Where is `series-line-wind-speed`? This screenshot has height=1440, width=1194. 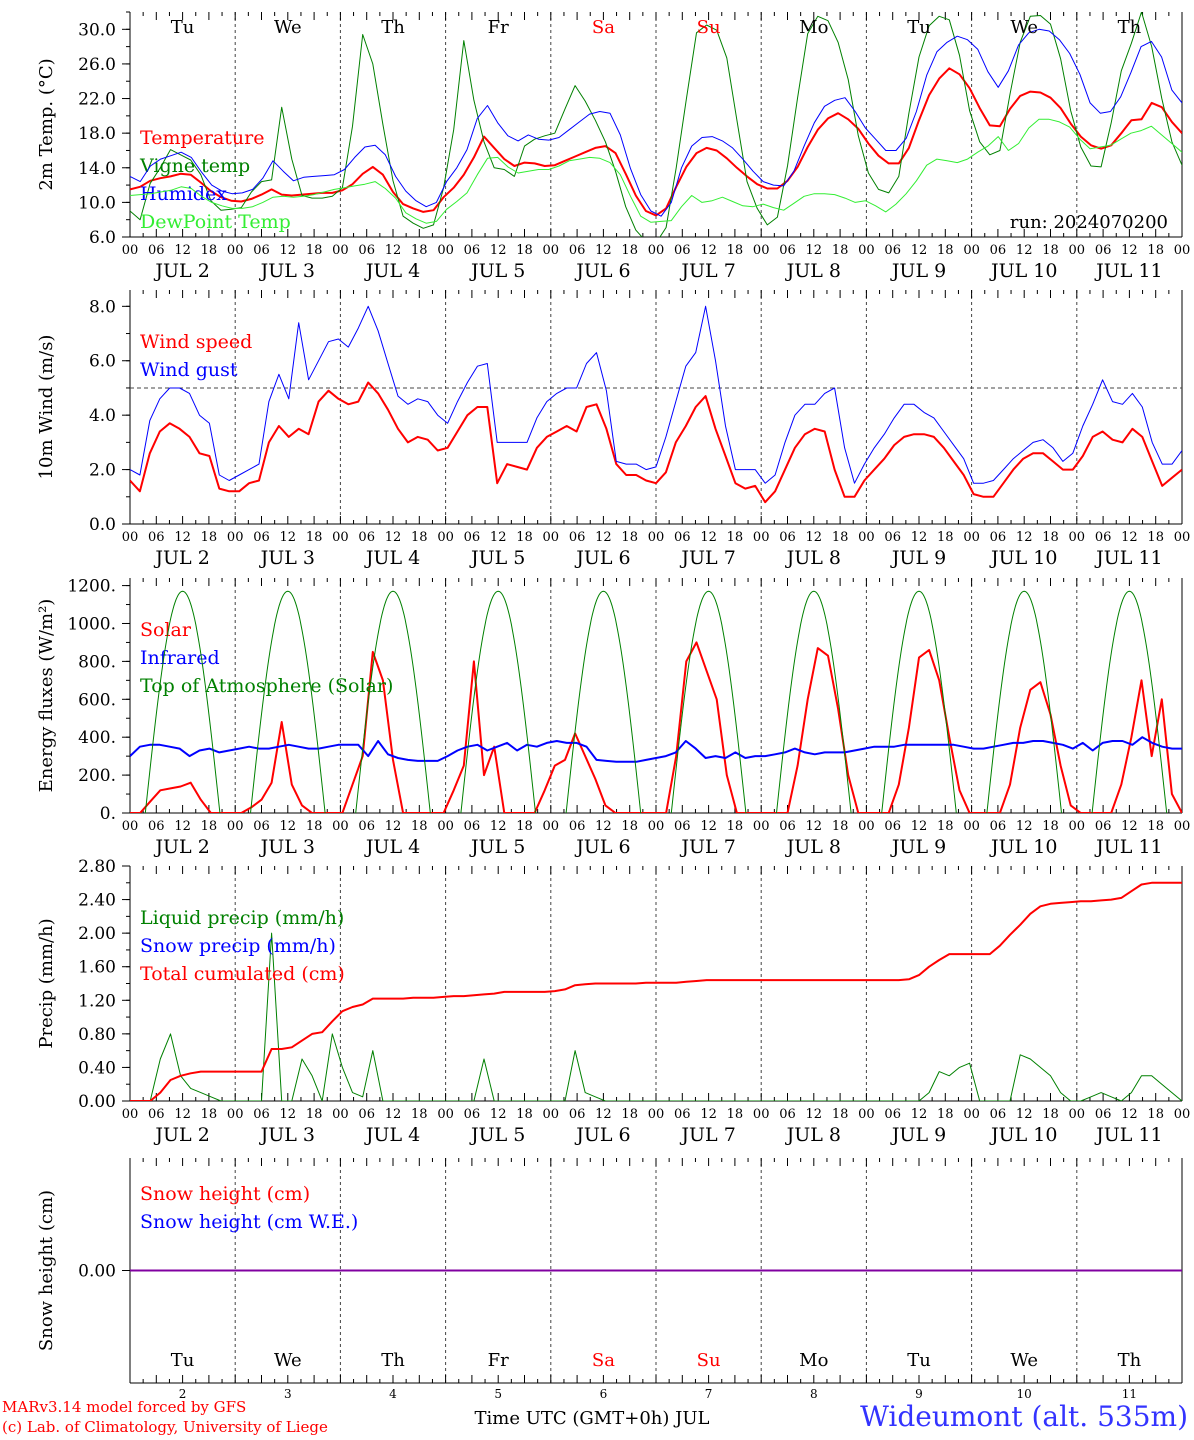
series-line-wind-speed is located at coordinates (656, 442).